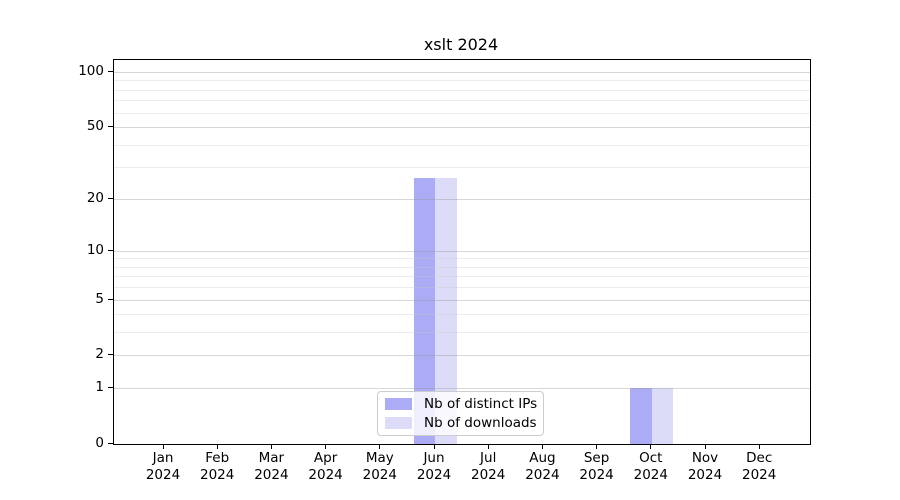 This screenshot has width=900, height=500. I want to click on legend: Nb of distinct IPs Nb of downloads, so click(460, 413).